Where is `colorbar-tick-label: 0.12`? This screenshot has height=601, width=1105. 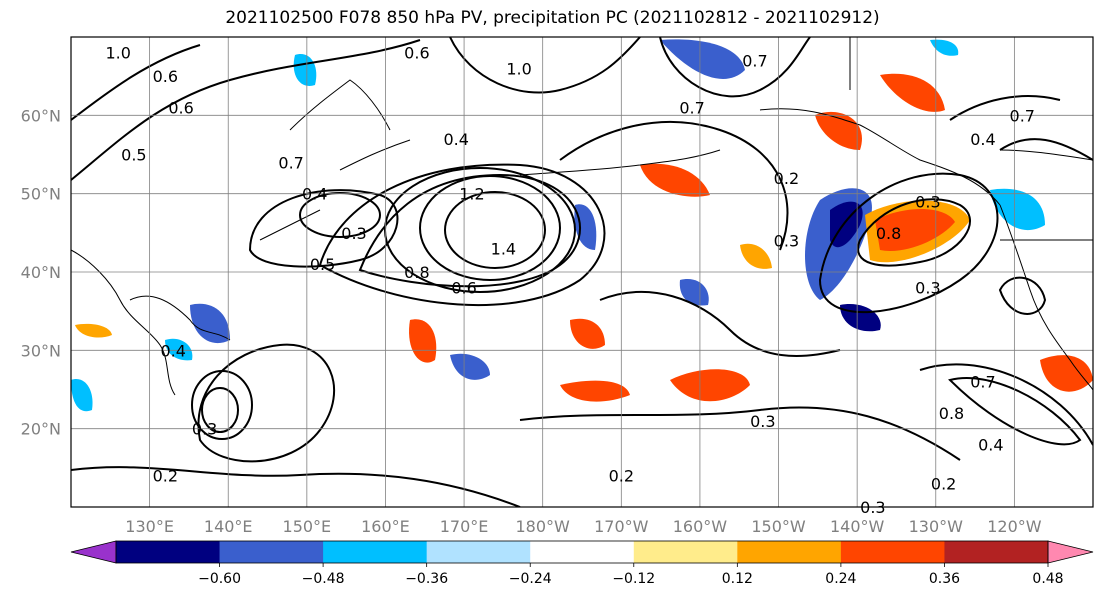
colorbar-tick-label: 0.12 is located at coordinates (737, 579).